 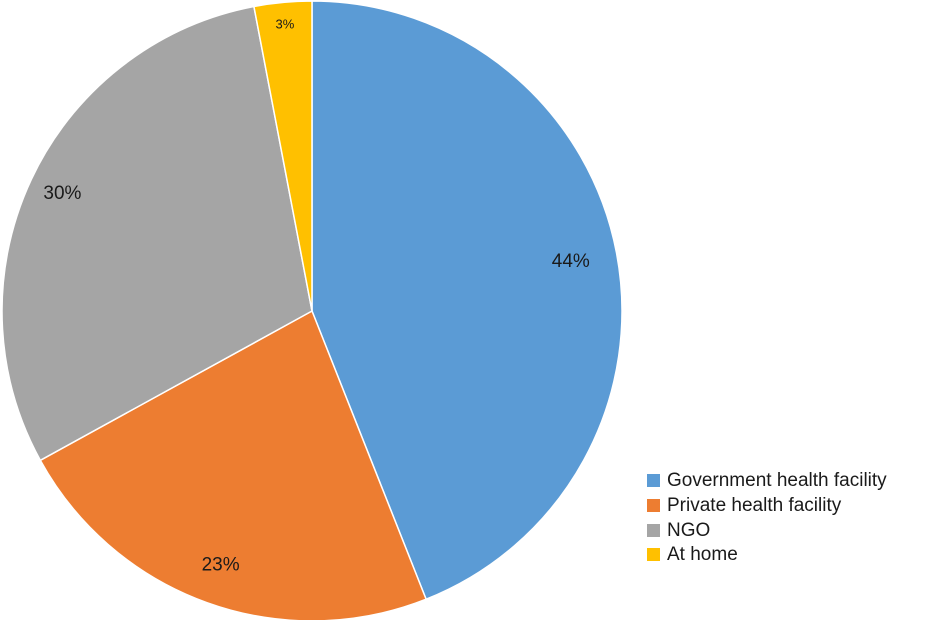 I want to click on legend-item-private-health-facility: Private health facility, so click(x=797, y=505).